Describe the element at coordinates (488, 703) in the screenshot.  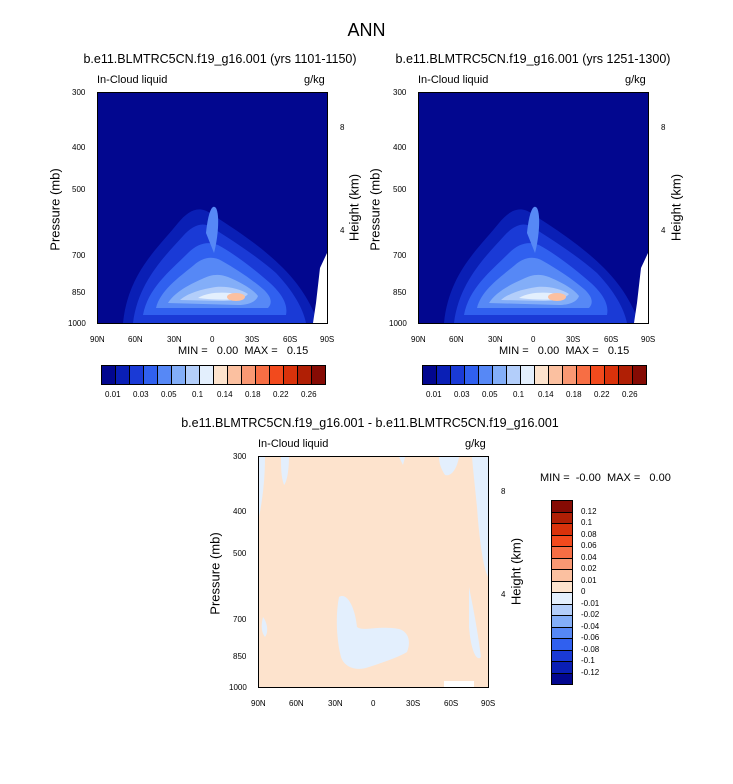
I see `panel-3-xtick-90s: 90S` at that location.